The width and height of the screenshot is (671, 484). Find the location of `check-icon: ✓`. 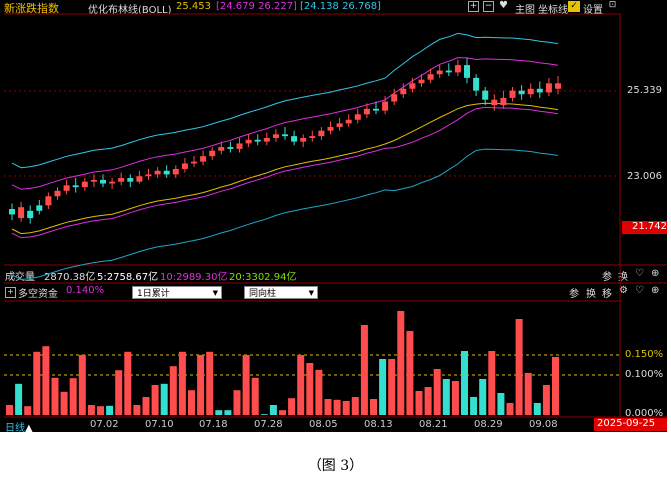

check-icon: ✓ is located at coordinates (574, 6).